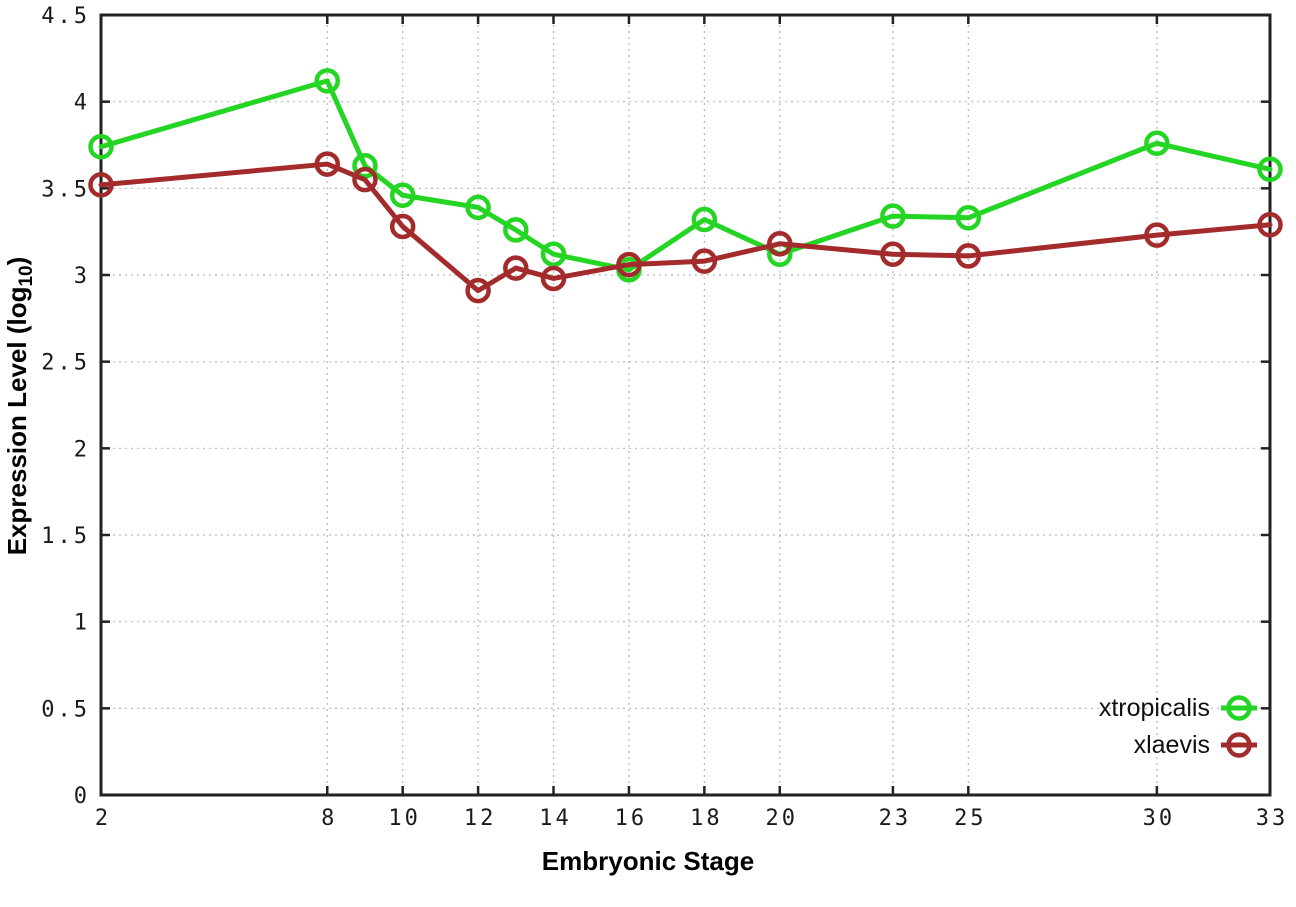 This screenshot has height=907, width=1296. What do you see at coordinates (82, 276) in the screenshot?
I see `y-tick-label: 3` at bounding box center [82, 276].